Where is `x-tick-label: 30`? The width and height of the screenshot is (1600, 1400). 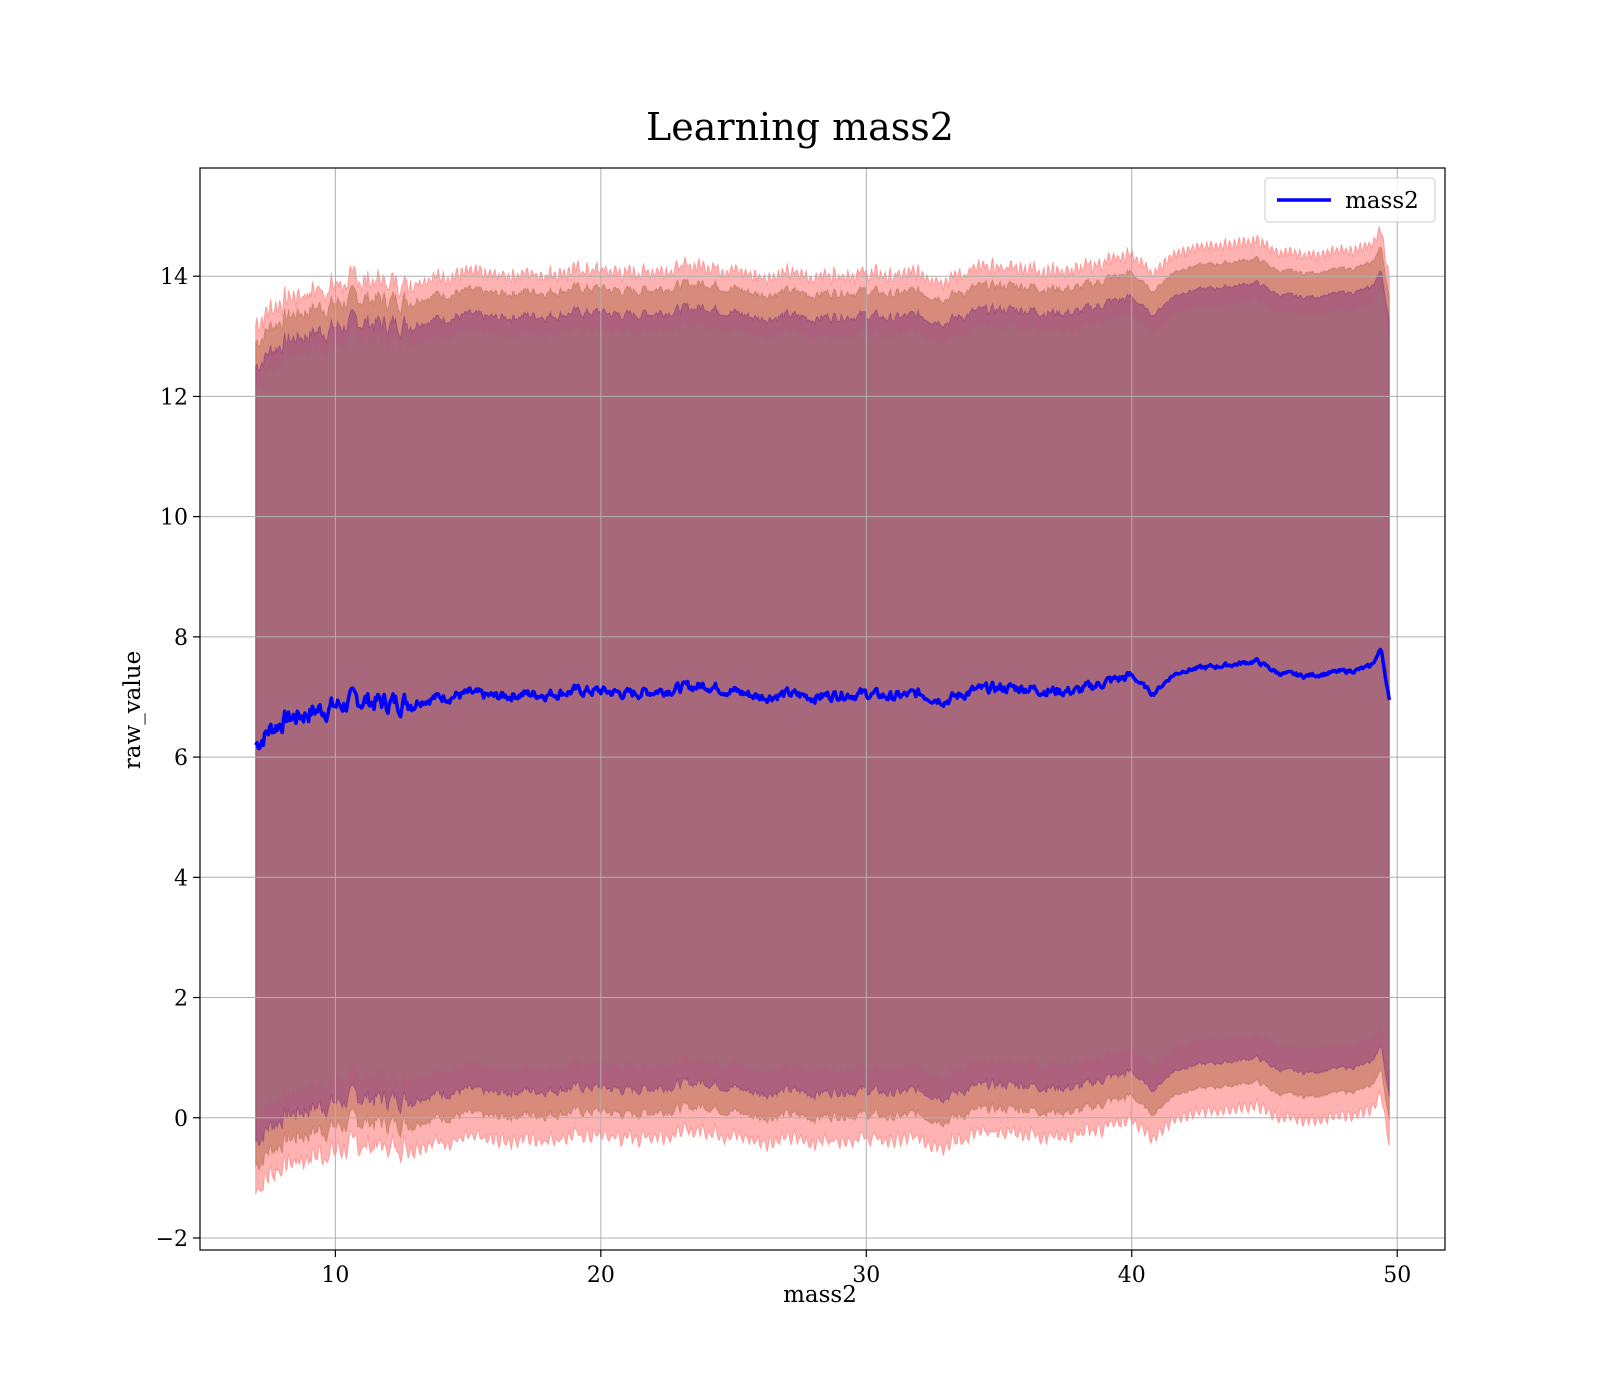
x-tick-label: 30 is located at coordinates (866, 1275).